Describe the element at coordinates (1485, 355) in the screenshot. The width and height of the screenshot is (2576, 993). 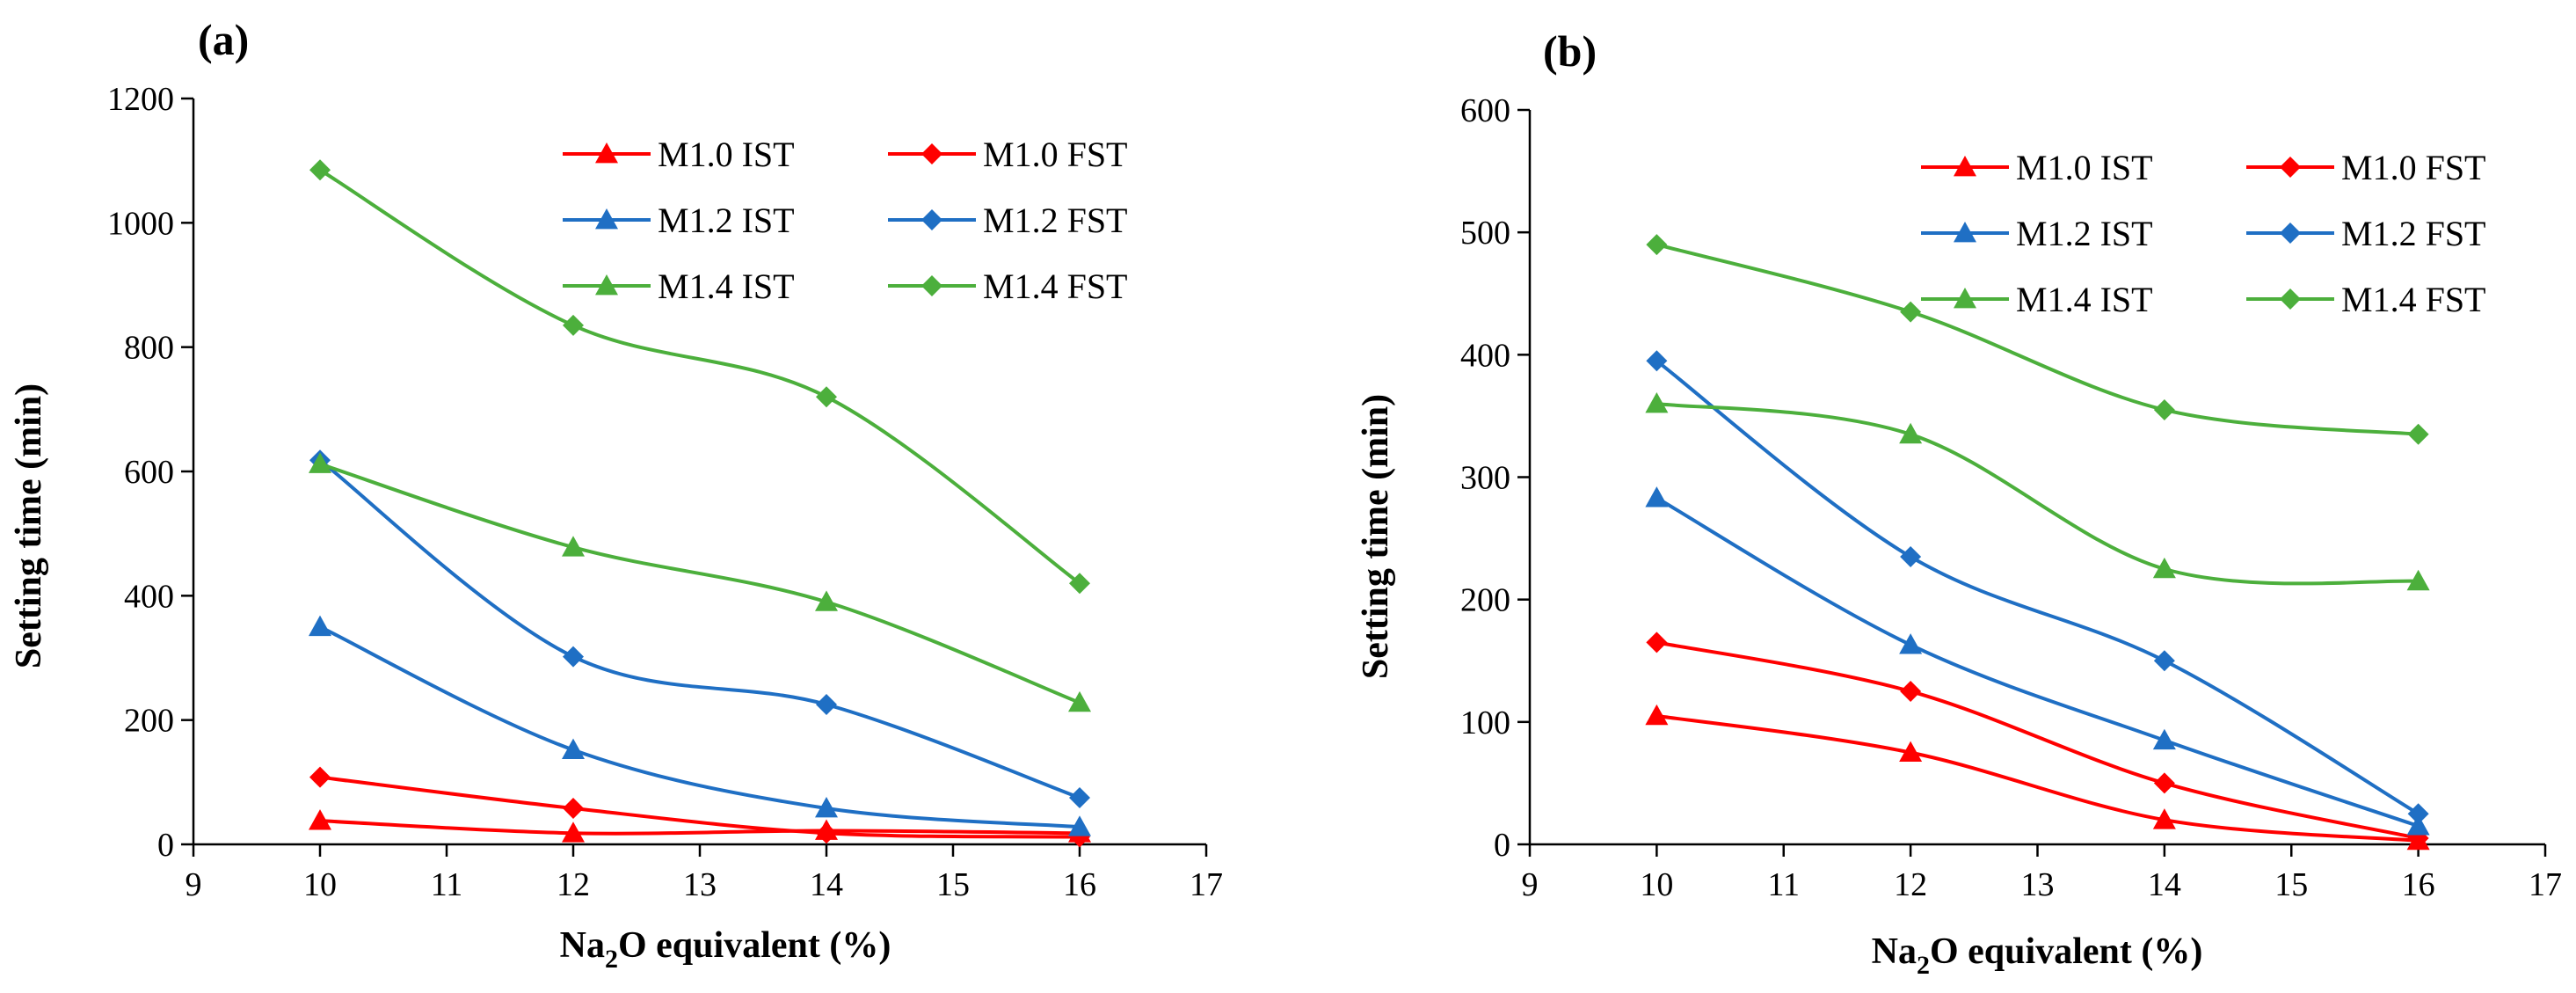
I see `y-tick-label-b: 400` at that location.